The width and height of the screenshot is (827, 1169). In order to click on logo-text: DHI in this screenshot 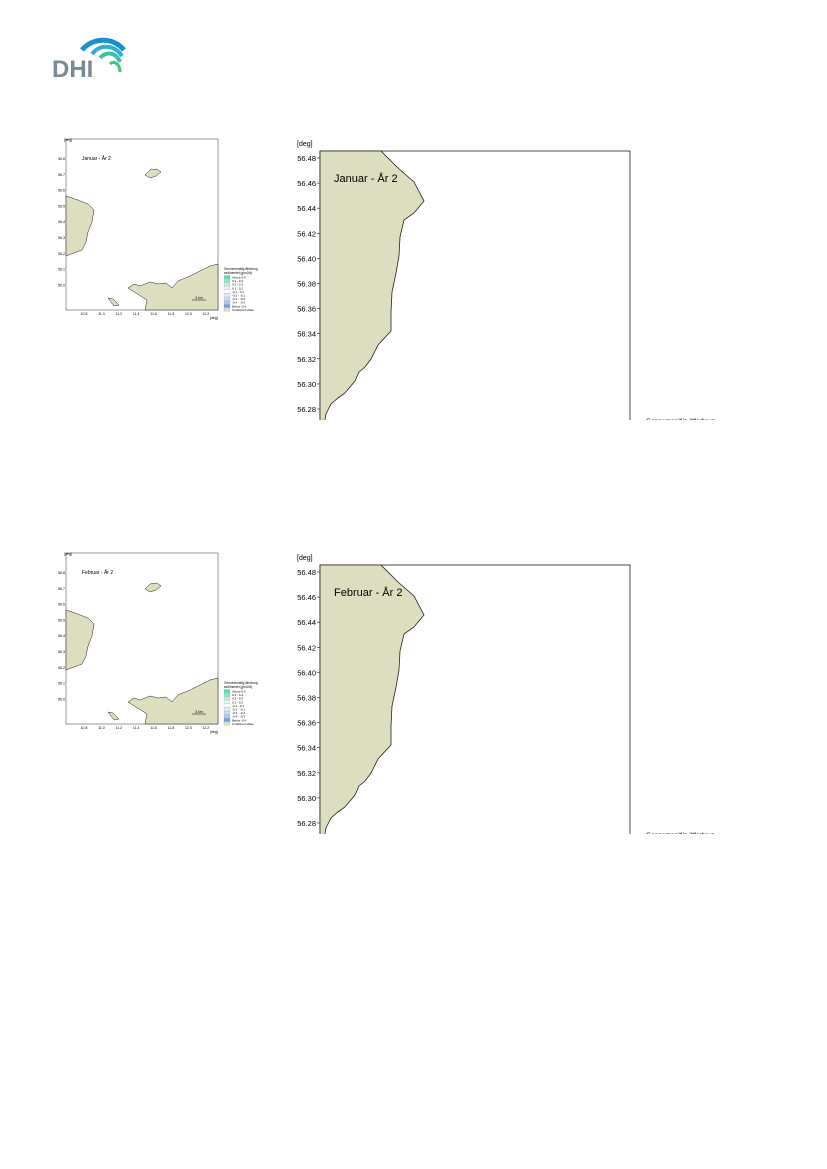, I will do `click(72, 68)`.